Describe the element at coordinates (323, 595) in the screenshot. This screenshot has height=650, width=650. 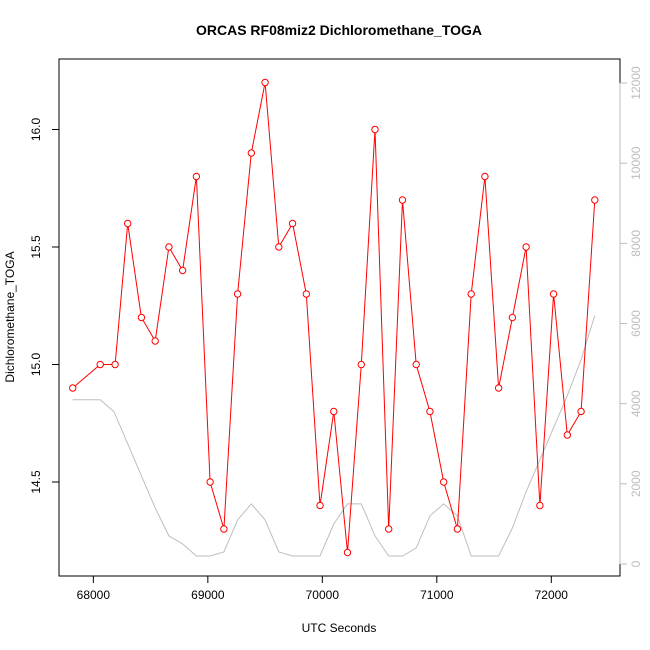
I see `x-tick-label: 70000` at that location.